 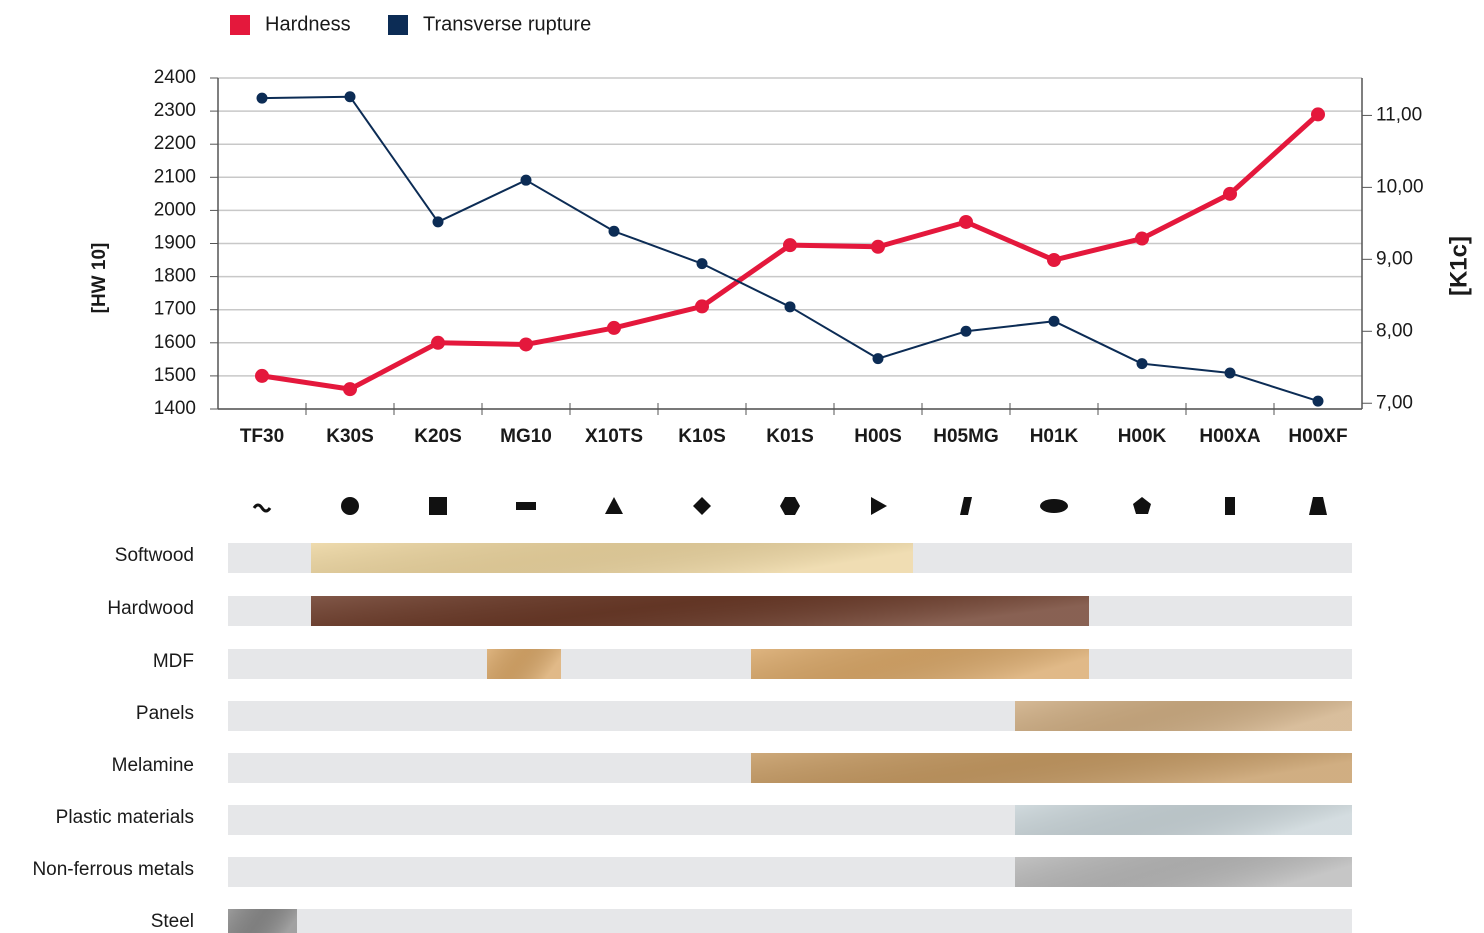 I want to click on x-tick-label: K20S, so click(x=438, y=436).